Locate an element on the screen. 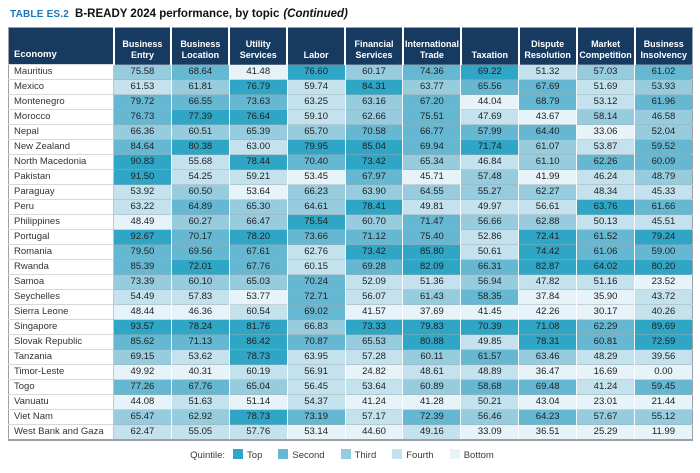 This screenshot has width=700, height=473. score-cell-labor: 66.83 is located at coordinates (316, 327).